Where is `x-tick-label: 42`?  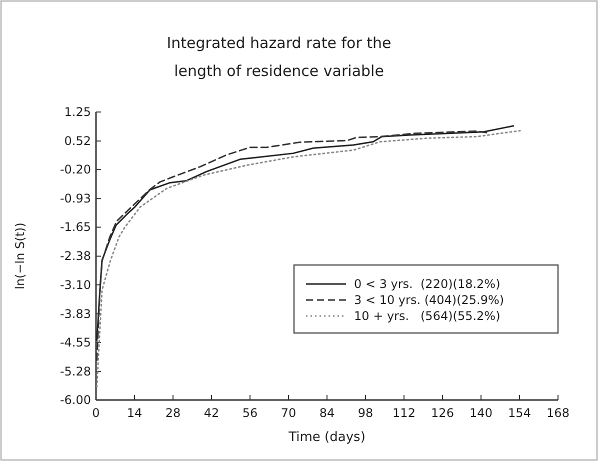
x-tick-label: 42 is located at coordinates (212, 413).